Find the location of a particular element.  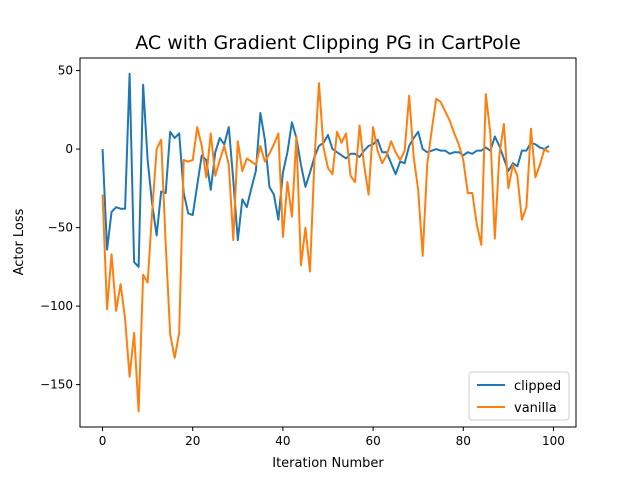

x-axis-label: Iteration Number is located at coordinates (328, 463).